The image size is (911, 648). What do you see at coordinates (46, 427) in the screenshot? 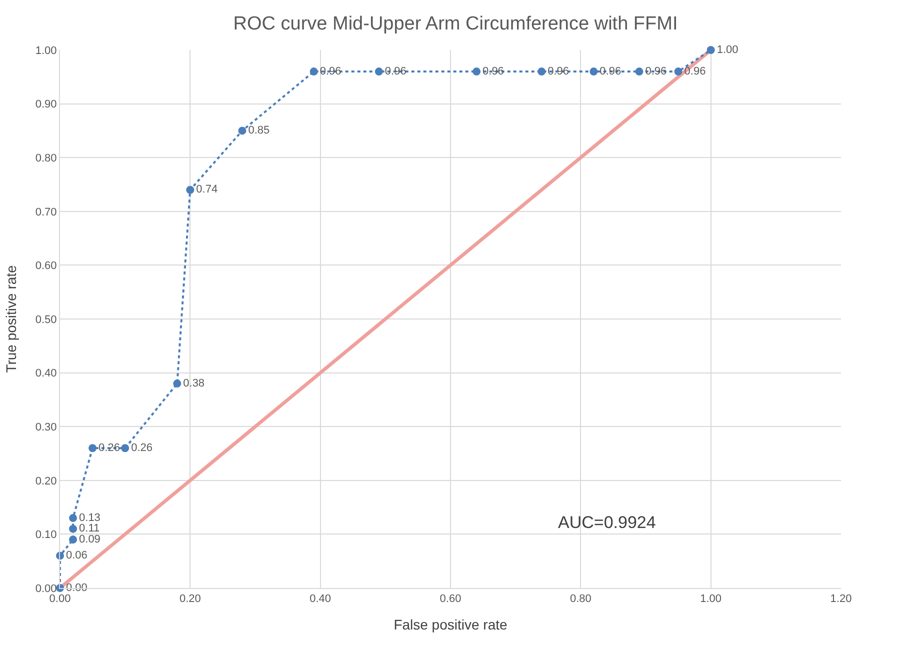
I see `y-tick-label: 0.30` at bounding box center [46, 427].